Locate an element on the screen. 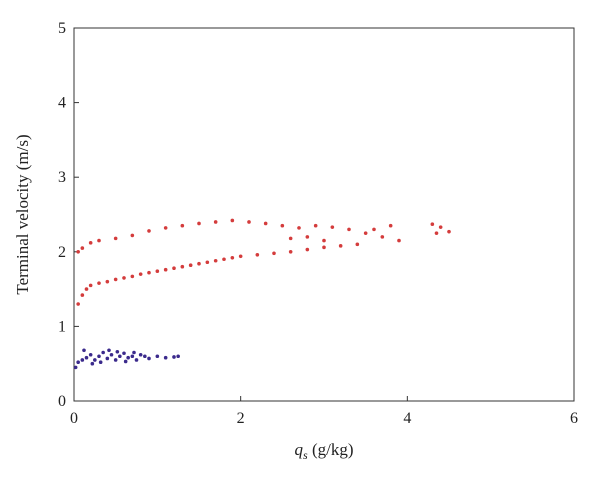 The image size is (600, 481). y-tick-label: 3 is located at coordinates (62, 177).